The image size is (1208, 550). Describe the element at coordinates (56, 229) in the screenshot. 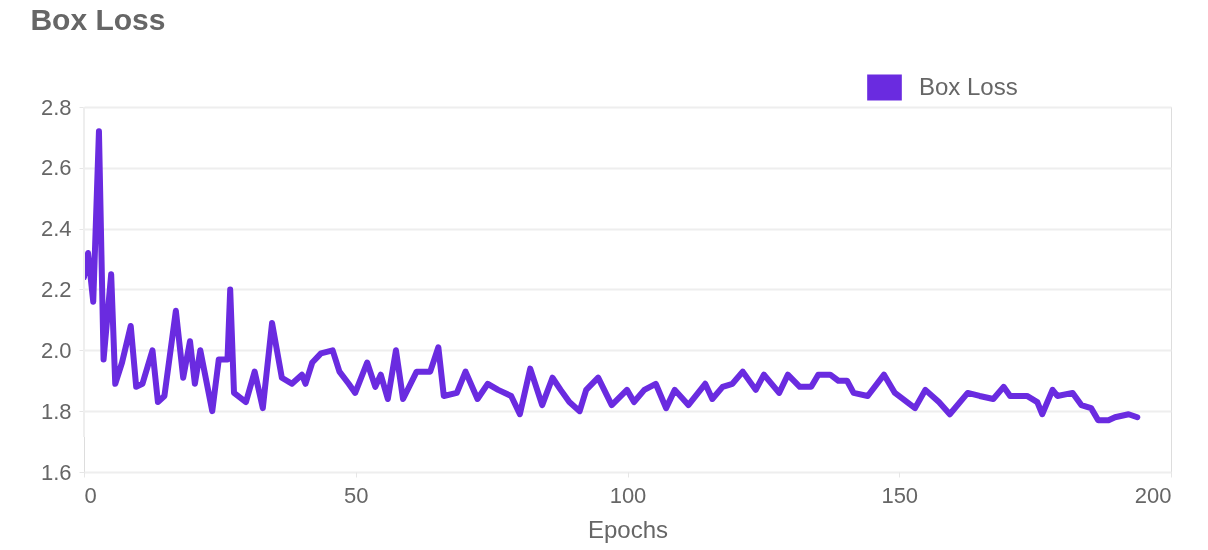

I see `y-tick-label: 2.4` at that location.